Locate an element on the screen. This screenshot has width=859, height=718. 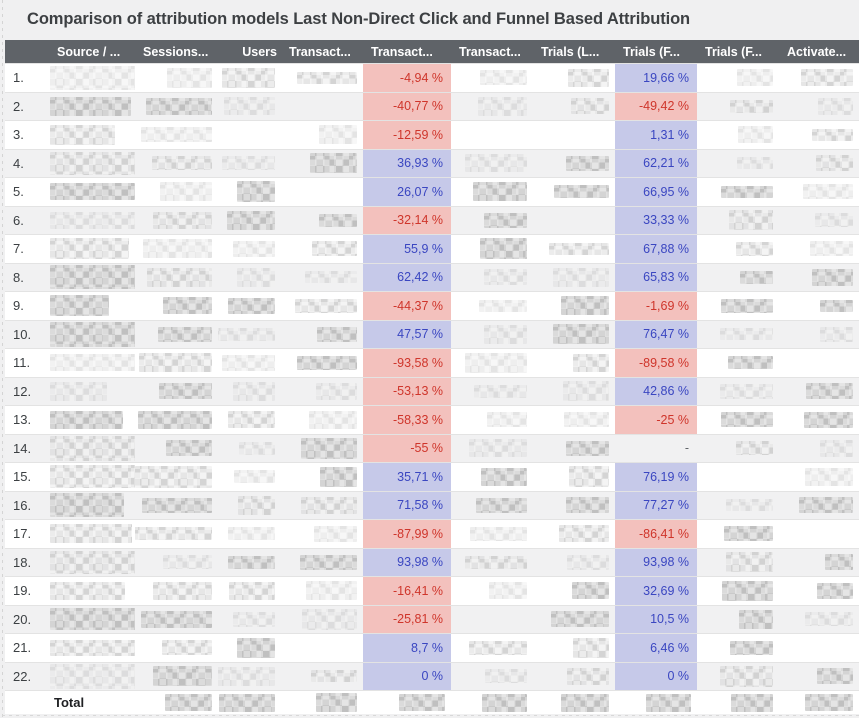
transactions-delta-cell: -58,33 % is located at coordinates (407, 420).